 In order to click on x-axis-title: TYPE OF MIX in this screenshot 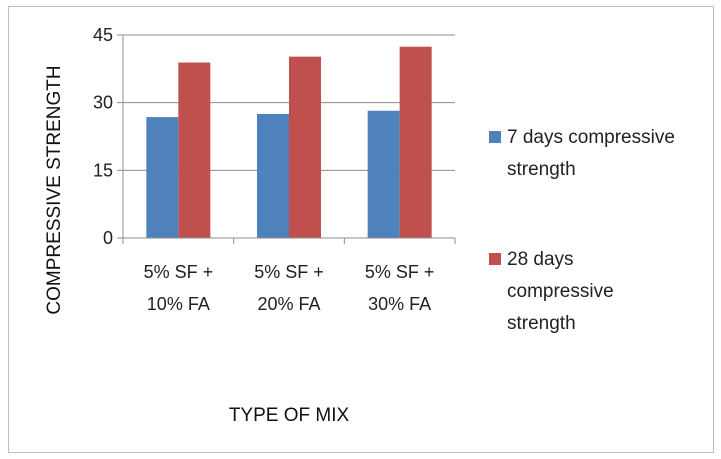, I will do `click(289, 415)`.